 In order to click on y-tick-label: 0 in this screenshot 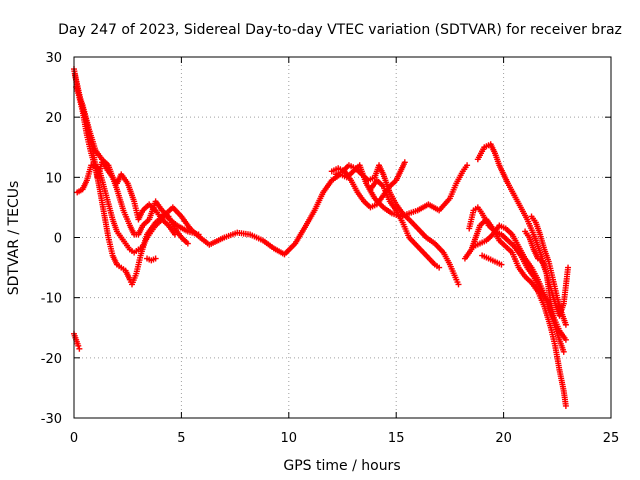, I will do `click(58, 239)`.